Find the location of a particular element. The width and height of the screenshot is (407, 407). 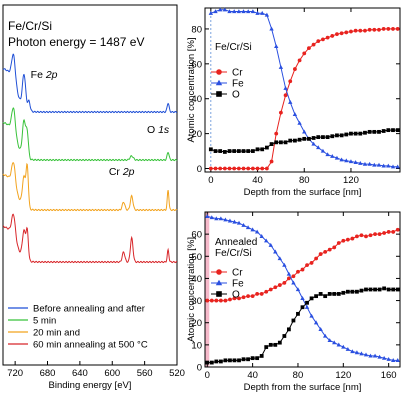

y-tick-label: 80 is located at coordinates (196, 29).